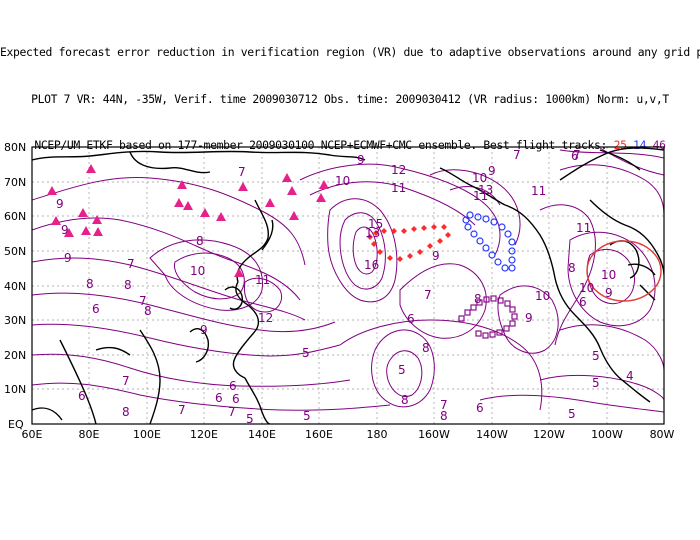 This screenshot has height=540, width=700. What do you see at coordinates (15, 182) in the screenshot?
I see `lat-label: 70N` at bounding box center [15, 182].